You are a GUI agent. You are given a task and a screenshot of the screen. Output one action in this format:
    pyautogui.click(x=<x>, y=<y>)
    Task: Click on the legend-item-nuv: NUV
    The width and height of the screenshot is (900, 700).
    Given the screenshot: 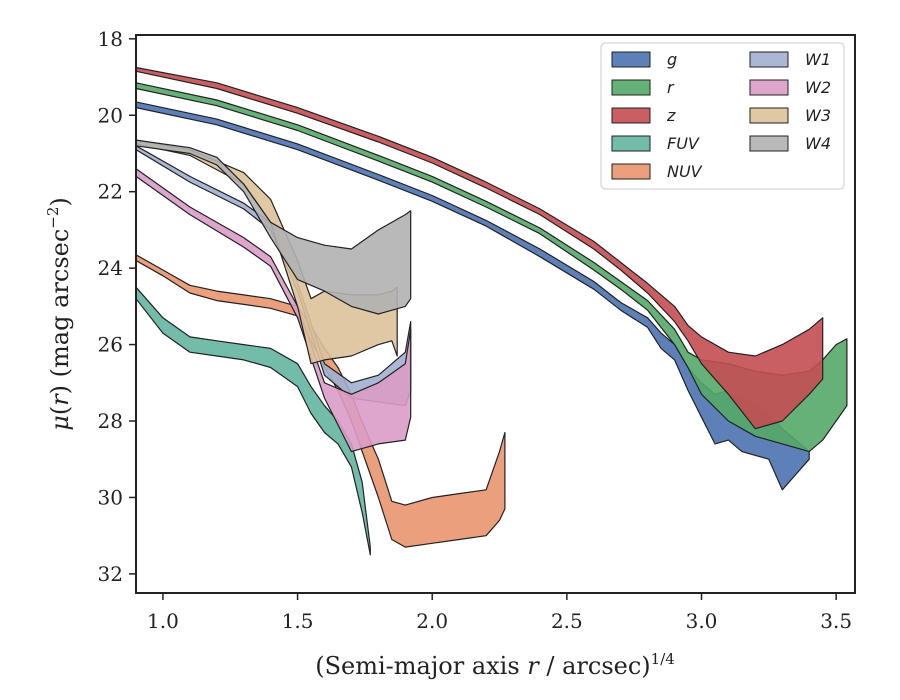 What is the action you would take?
    pyautogui.click(x=657, y=171)
    